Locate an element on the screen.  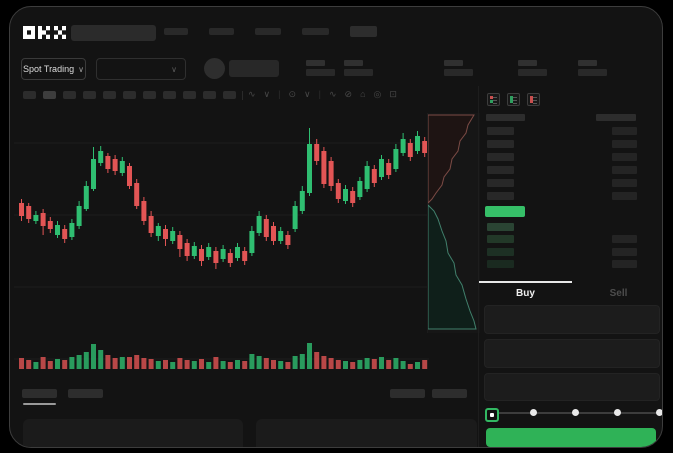
last-price-bar is located at coordinates (505, 211).